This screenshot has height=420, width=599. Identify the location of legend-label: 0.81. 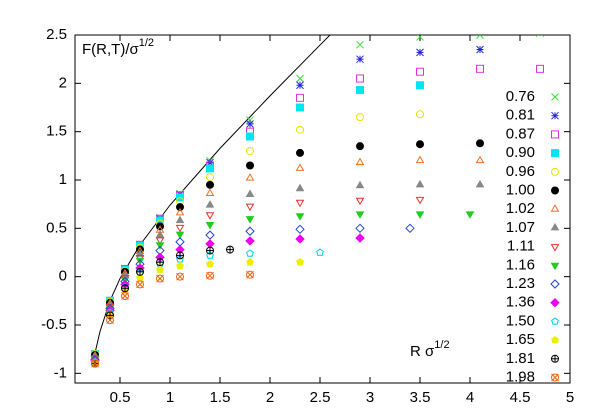
(520, 115).